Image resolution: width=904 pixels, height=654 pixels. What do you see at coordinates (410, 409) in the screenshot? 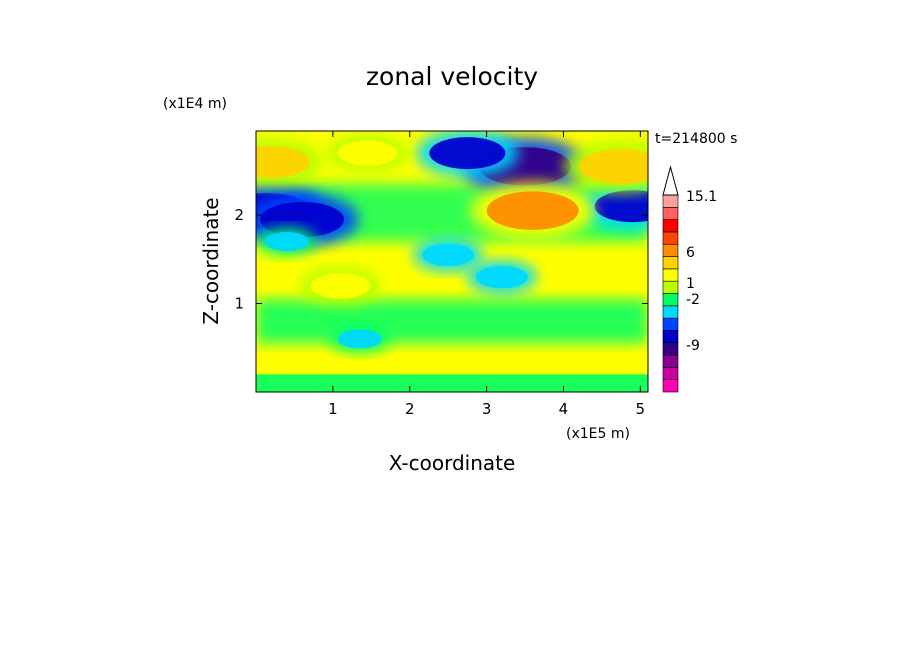
I see `x-tick-label: 2` at bounding box center [410, 409].